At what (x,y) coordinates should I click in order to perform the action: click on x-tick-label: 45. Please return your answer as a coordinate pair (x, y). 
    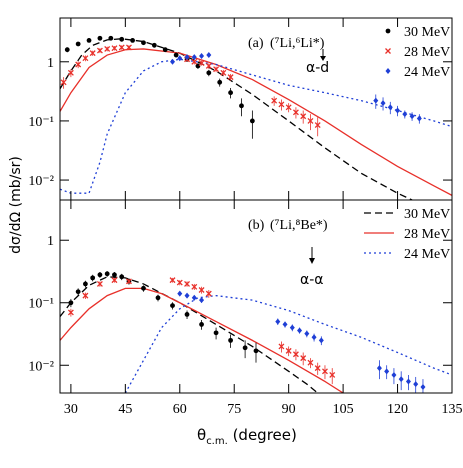
    Looking at the image, I should click on (125, 409).